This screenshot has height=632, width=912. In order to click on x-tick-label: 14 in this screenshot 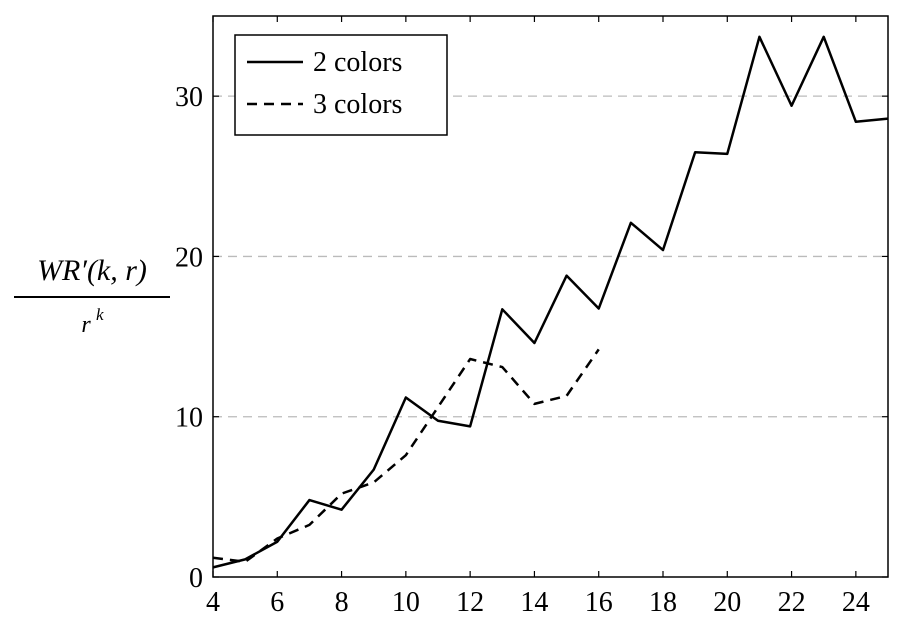, I will do `click(534, 602)`.